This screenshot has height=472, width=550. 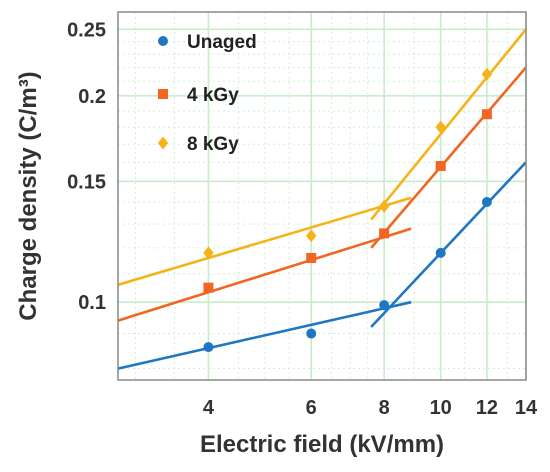 I want to click on x-tick-label: 12, so click(x=487, y=408).